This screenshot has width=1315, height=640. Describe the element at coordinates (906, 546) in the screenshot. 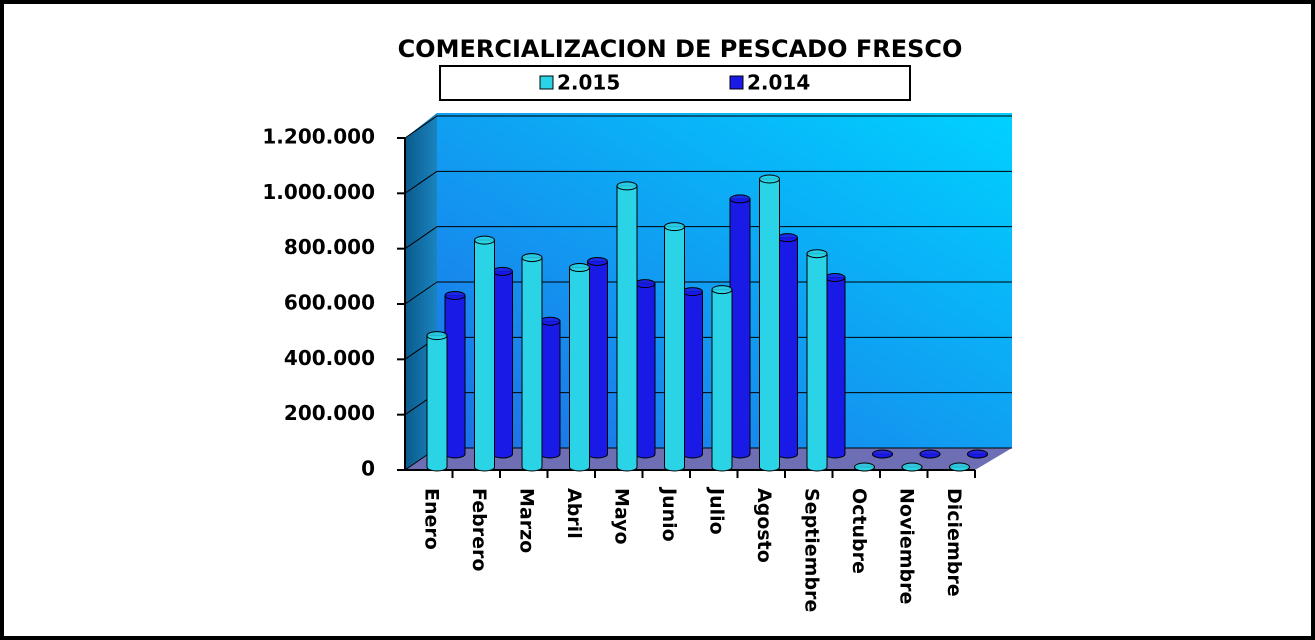

I see `x-tick-label: Noviembre` at that location.